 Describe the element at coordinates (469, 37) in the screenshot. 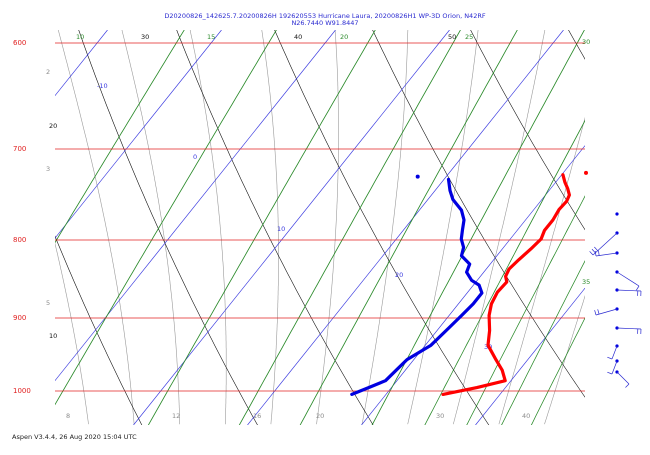

I see `mixing-ratio-label: 25` at that location.